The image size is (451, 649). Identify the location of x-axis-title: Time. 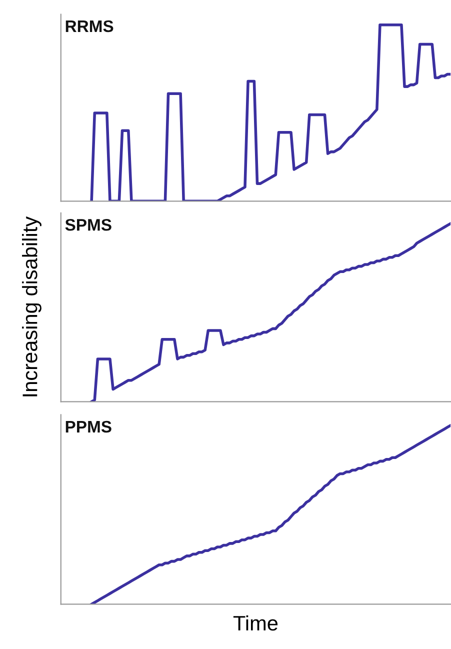
(255, 623).